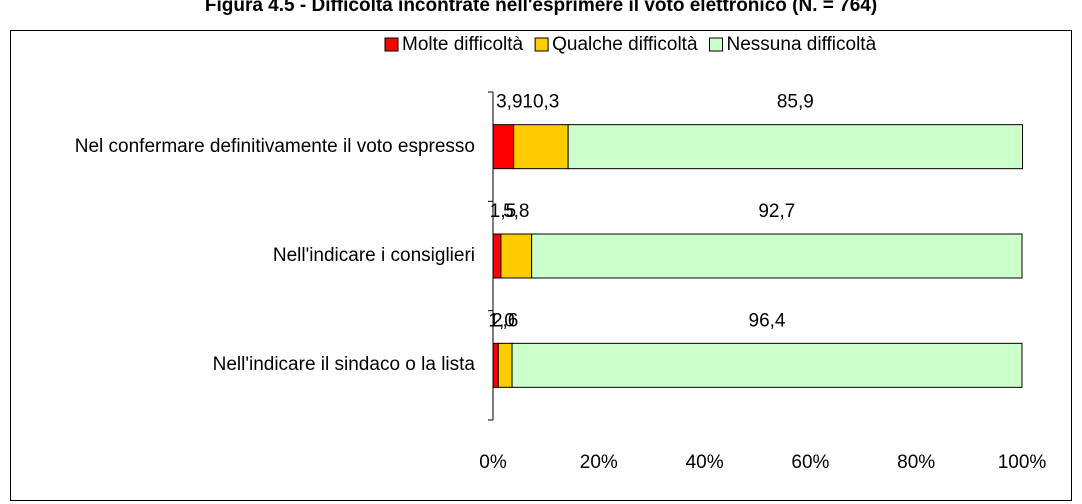  What do you see at coordinates (705, 462) in the screenshot?
I see `x-tick-label: 40%` at bounding box center [705, 462].